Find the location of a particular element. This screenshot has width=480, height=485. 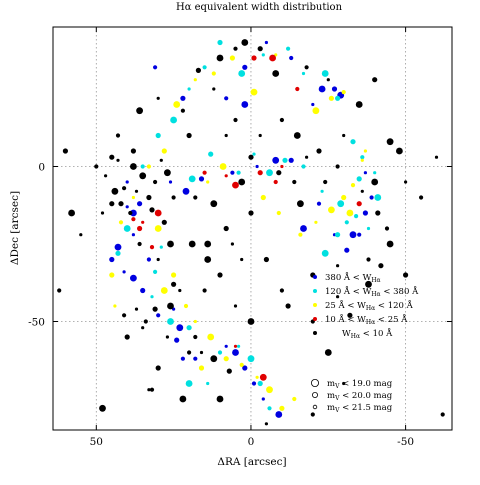

y-tick-label: 0 is located at coordinates (41, 168).